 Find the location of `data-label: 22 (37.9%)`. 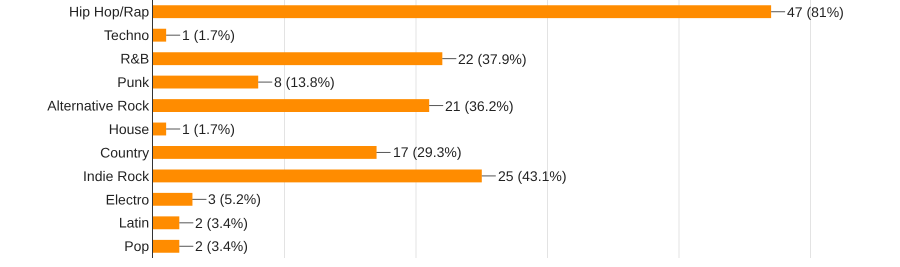

data-label: 22 (37.9%) is located at coordinates (492, 59).